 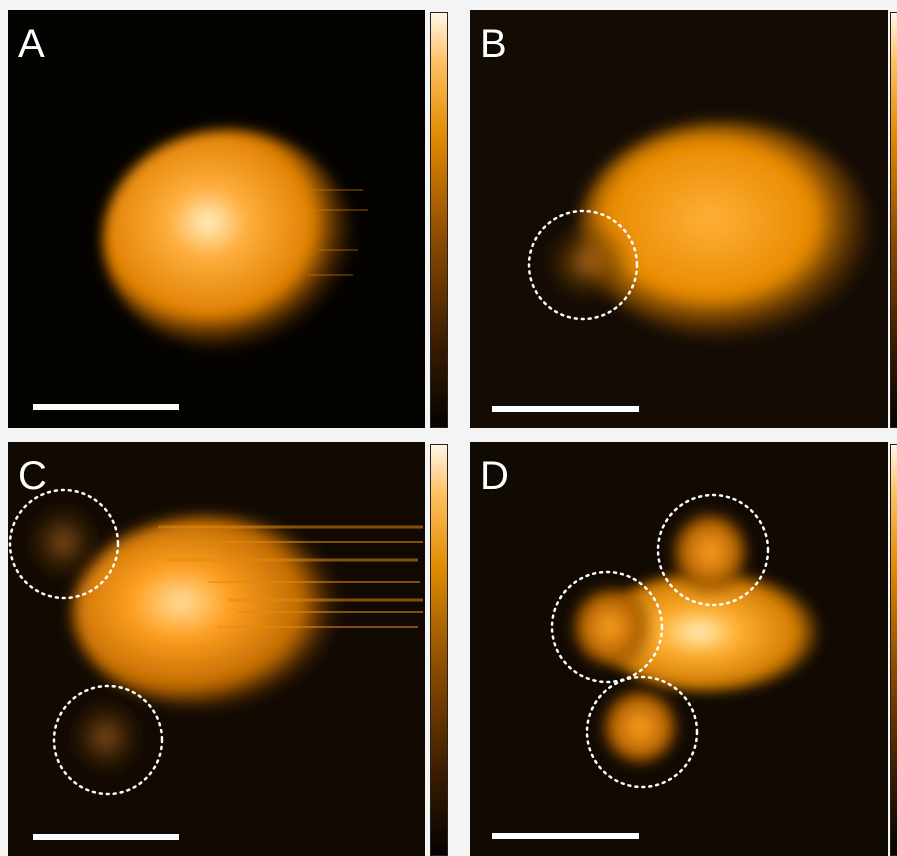 I want to click on panel-a-image, so click(x=200, y=270).